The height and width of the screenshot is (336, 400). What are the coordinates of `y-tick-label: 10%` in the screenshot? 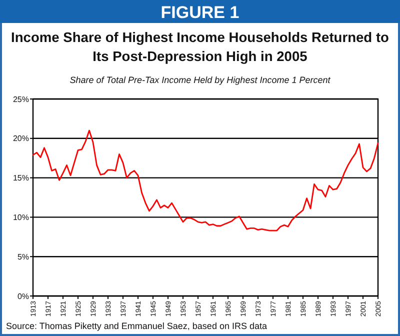 It's located at (20, 217).